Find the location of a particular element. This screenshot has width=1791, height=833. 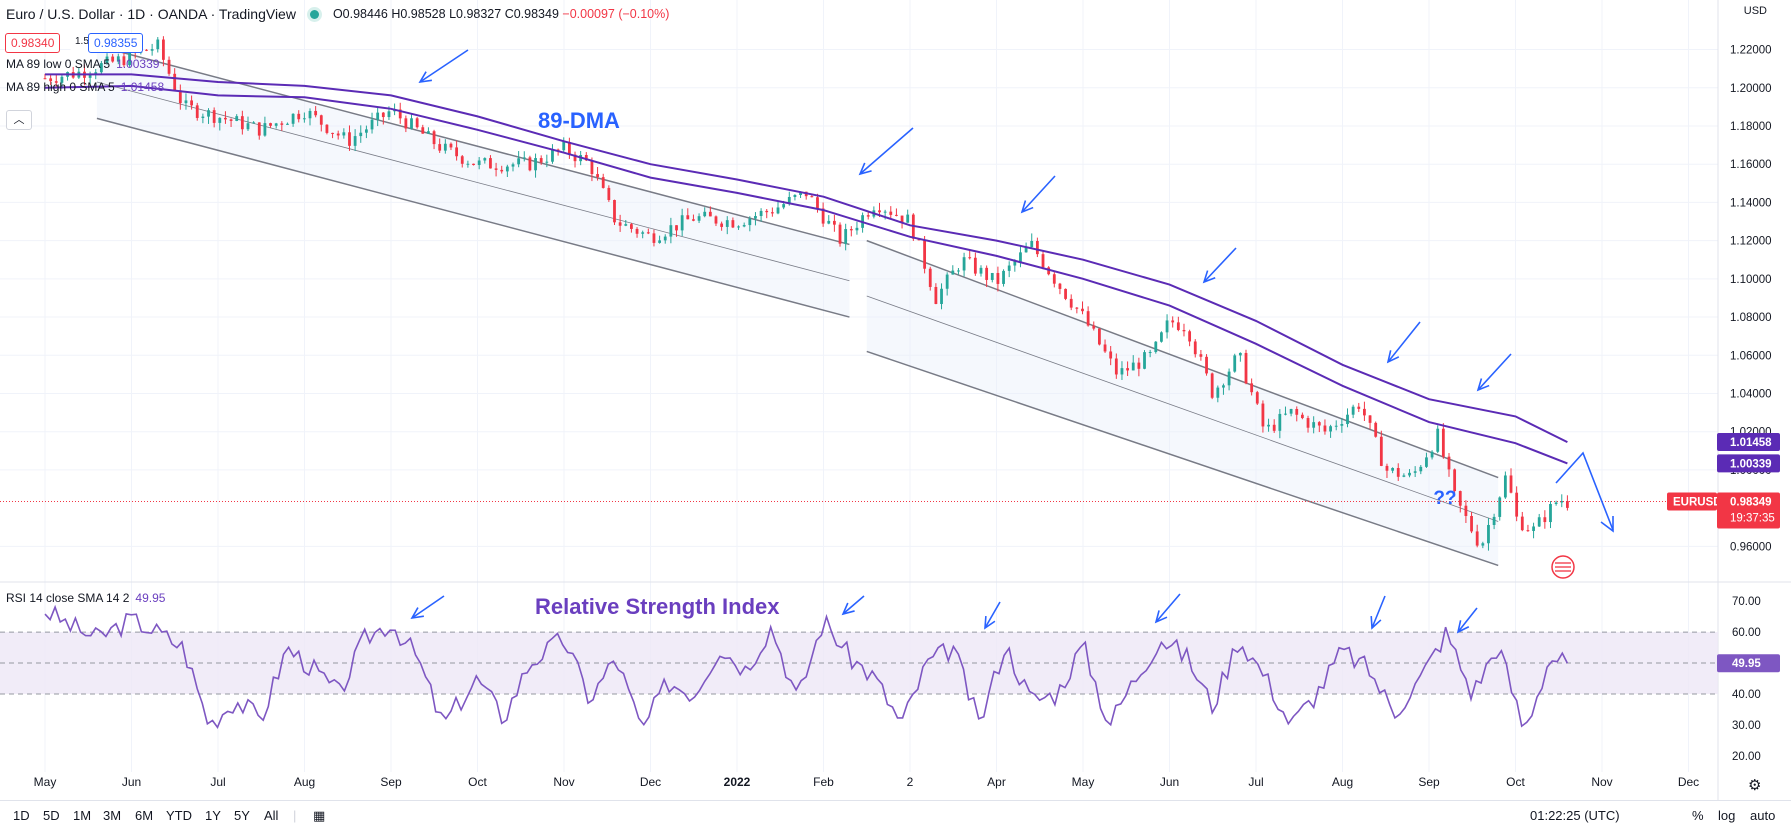

timeframe-1d: 1D is located at coordinates (21, 815).